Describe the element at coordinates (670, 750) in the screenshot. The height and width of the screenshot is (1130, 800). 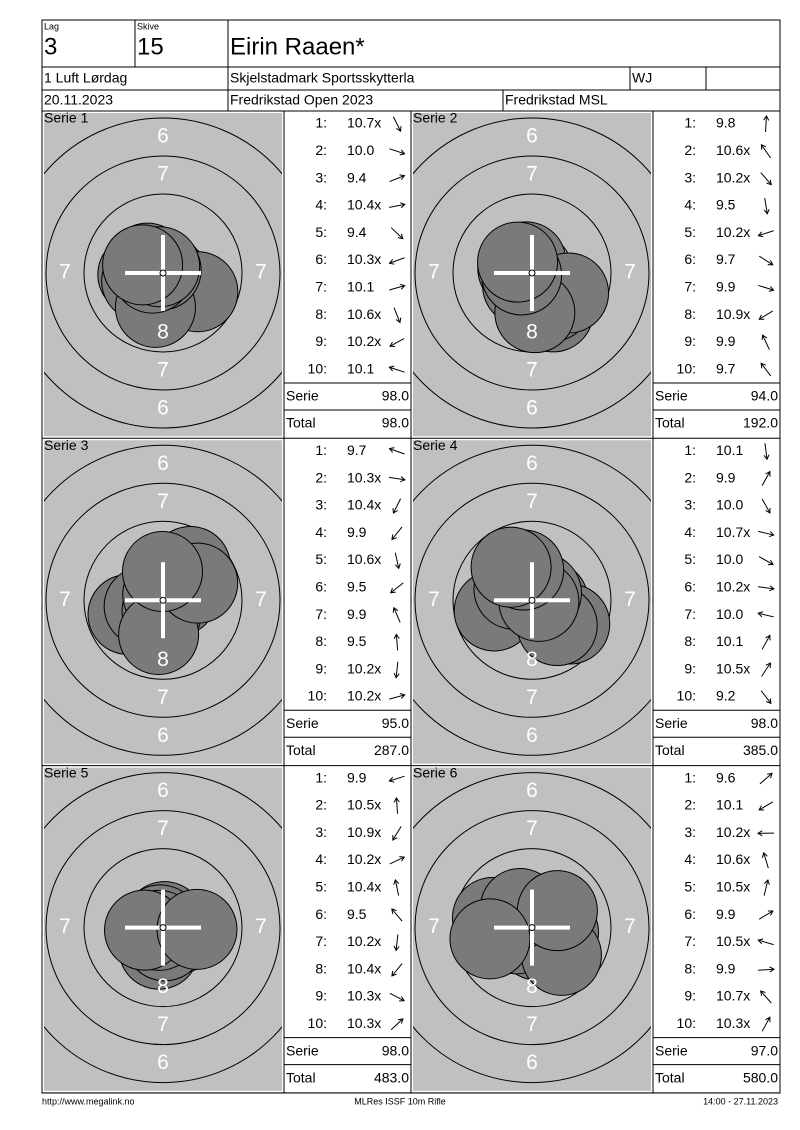
I see `label: Total` at that location.